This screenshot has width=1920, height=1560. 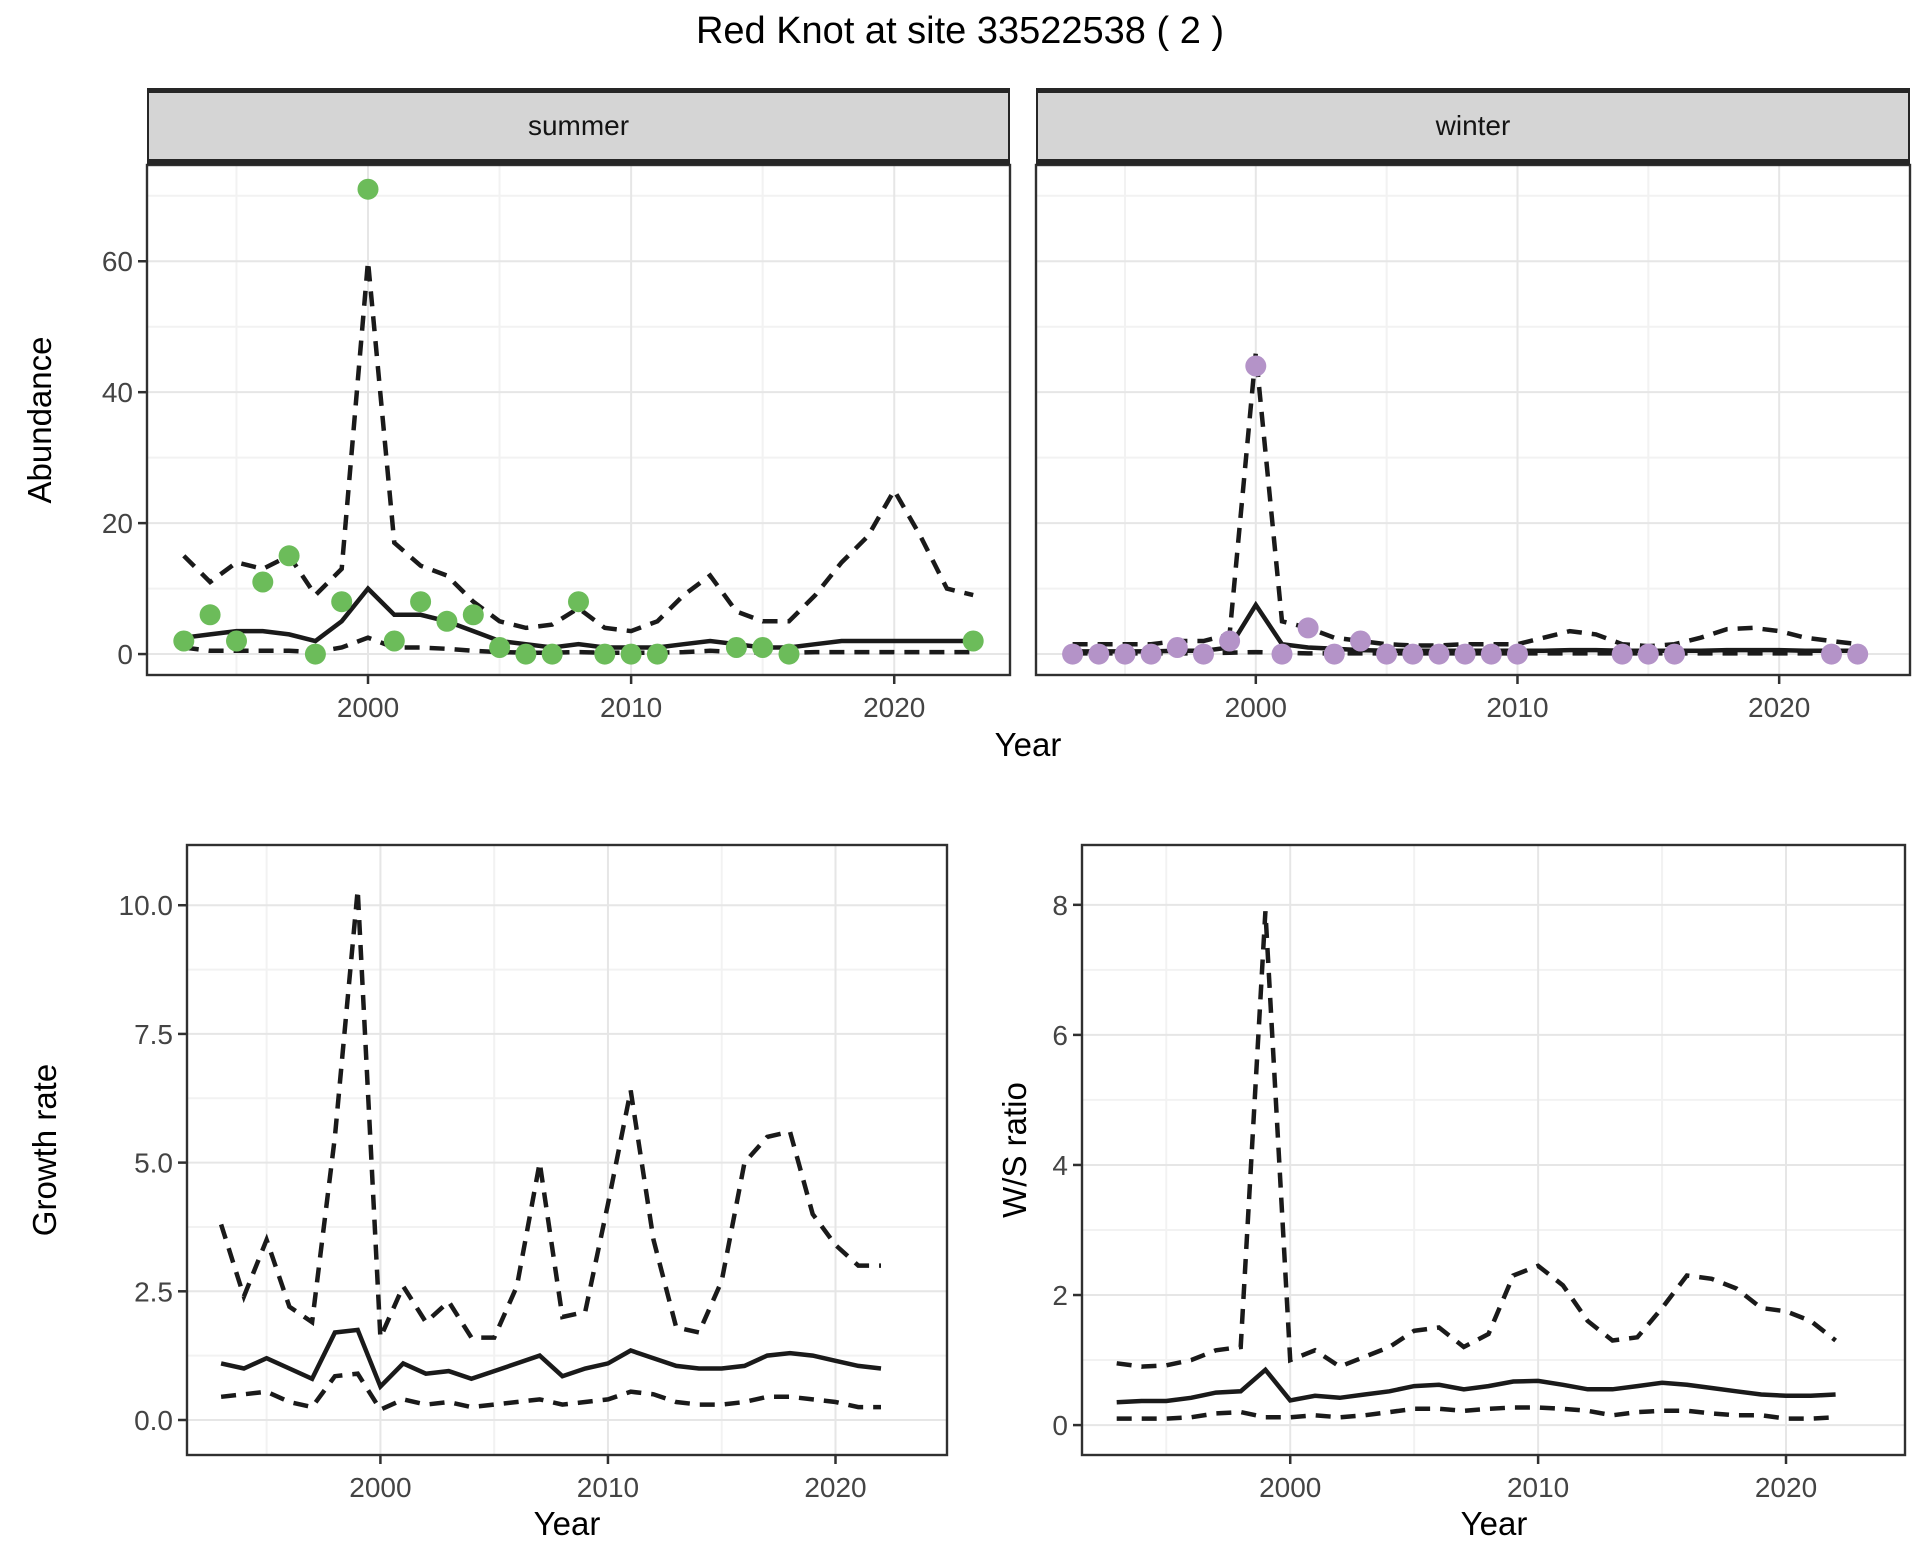 What do you see at coordinates (549, 1114) in the screenshot?
I see `series-line-upper-growth_rate` at bounding box center [549, 1114].